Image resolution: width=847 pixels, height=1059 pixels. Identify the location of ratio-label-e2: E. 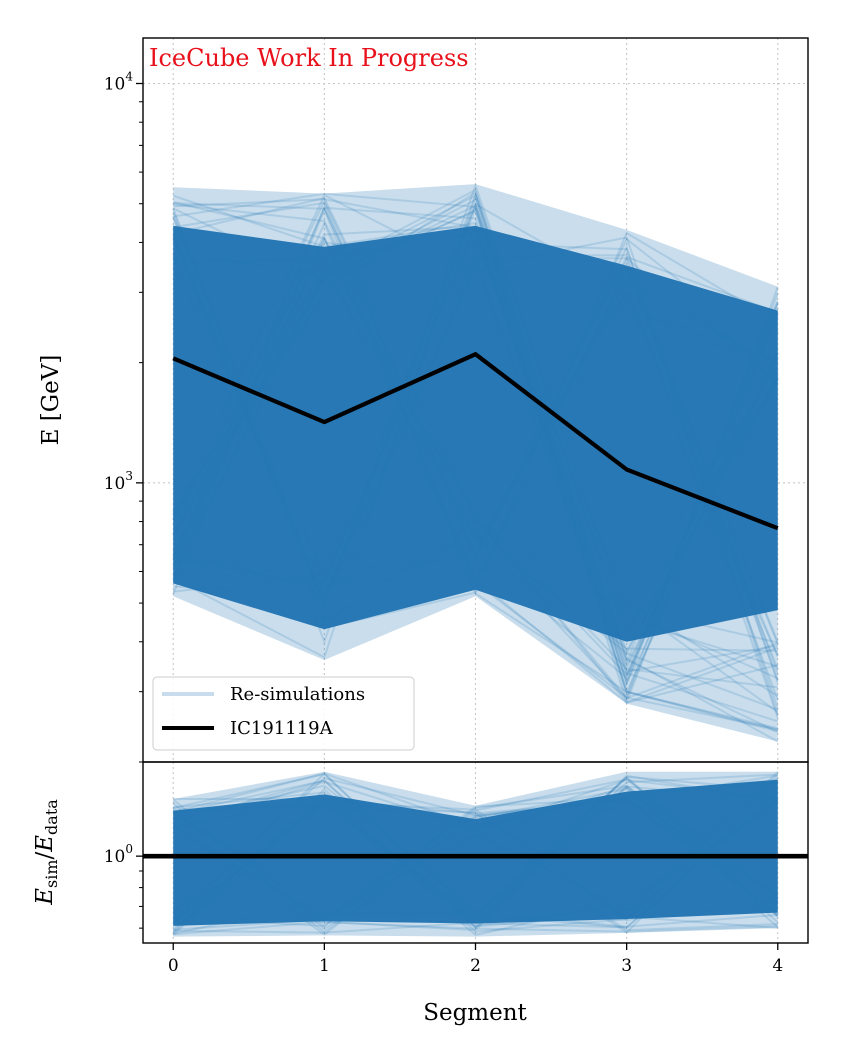
(45, 844).